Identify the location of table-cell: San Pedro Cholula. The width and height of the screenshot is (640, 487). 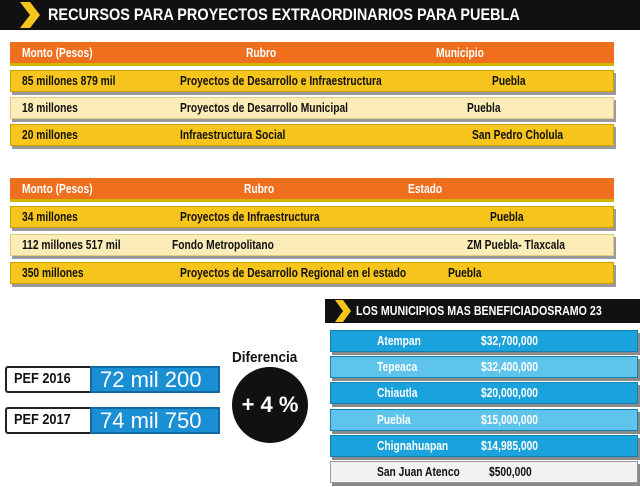
(518, 135).